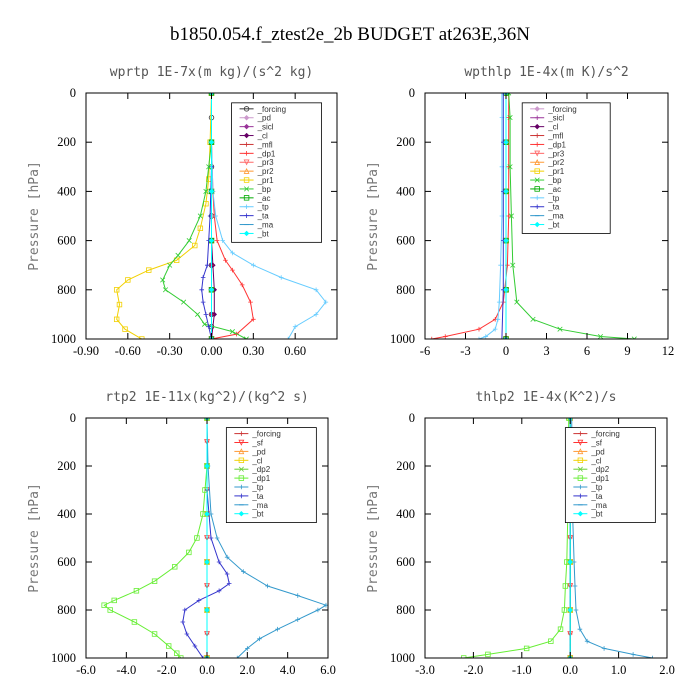 This screenshot has height=700, width=700. What do you see at coordinates (405, 241) in the screenshot?
I see `y-tick-label: 600` at bounding box center [405, 241].